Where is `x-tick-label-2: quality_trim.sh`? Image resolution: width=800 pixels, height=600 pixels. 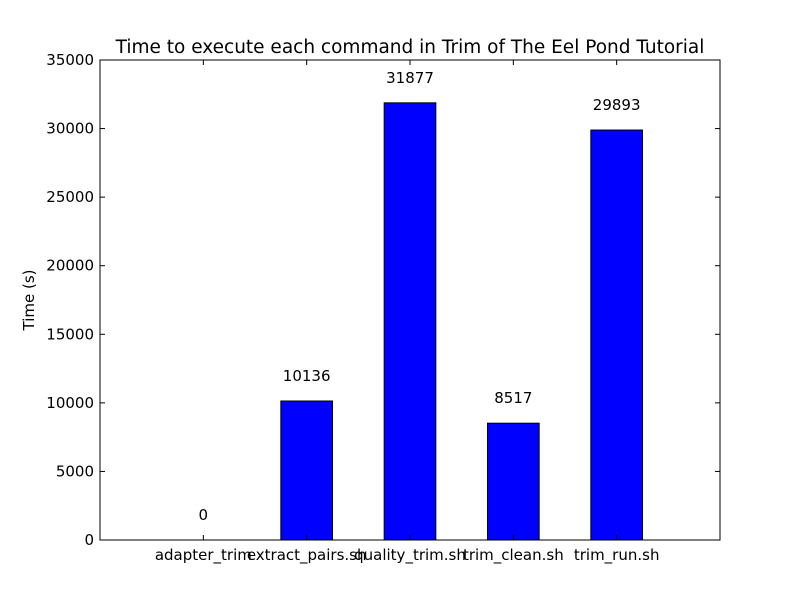 x-tick-label-2: quality_trim.sh is located at coordinates (410, 555).